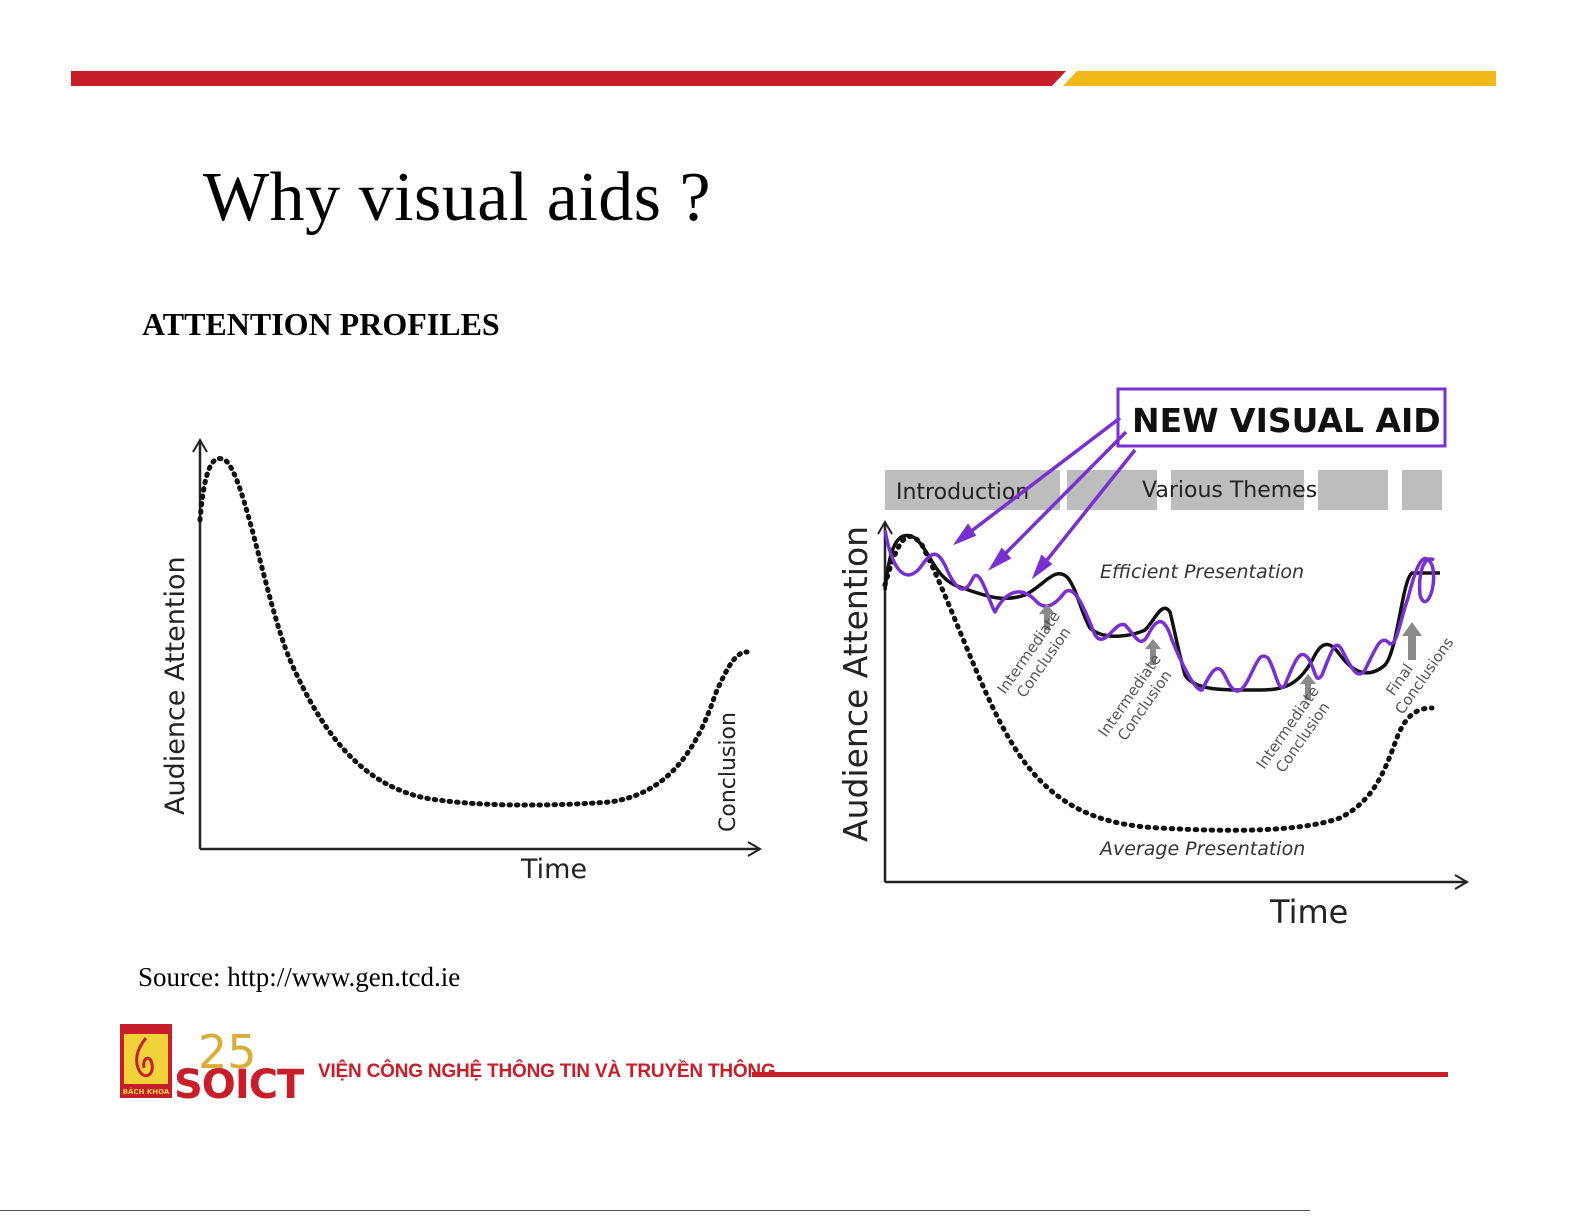 This screenshot has width=1585, height=1225. I want to click on soict-logo: 25 SOICT, so click(239, 1063).